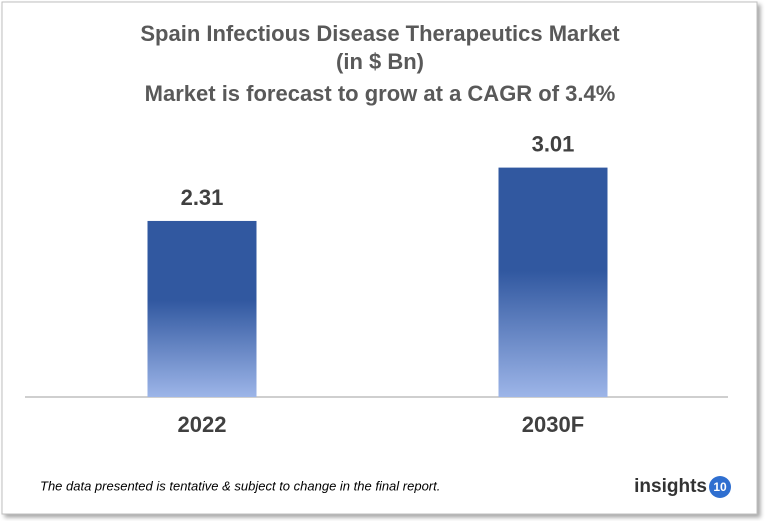 This screenshot has width=765, height=526. I want to click on logo-badge, so click(720, 487).